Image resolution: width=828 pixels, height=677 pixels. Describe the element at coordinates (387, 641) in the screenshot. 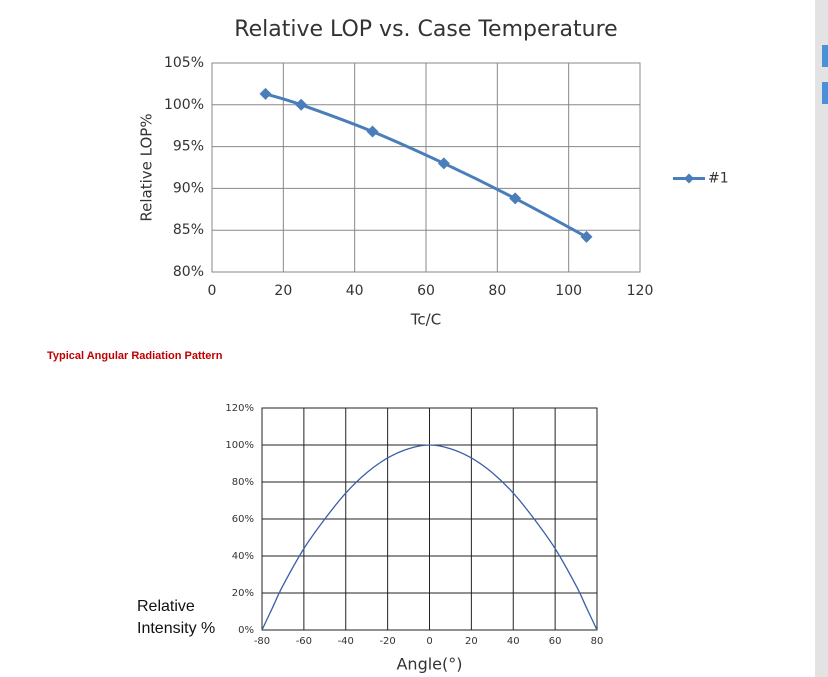

I see `x-tick-label: -20` at that location.